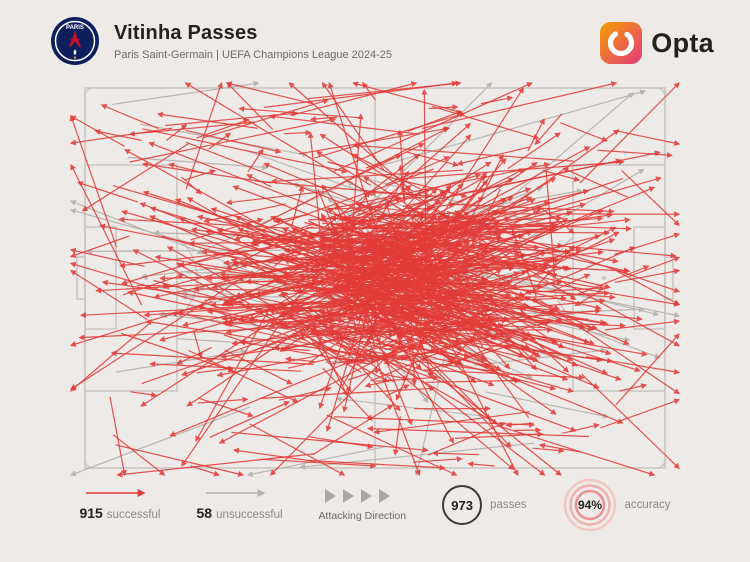 This screenshot has width=750, height=562. What do you see at coordinates (617, 505) in the screenshot?
I see `legend-accuracy: 94% accuracy` at bounding box center [617, 505].